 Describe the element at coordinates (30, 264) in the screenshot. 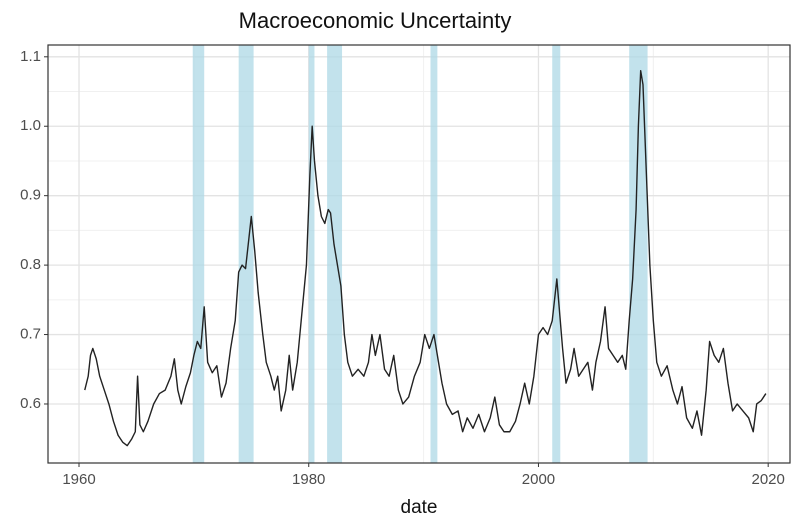

I see `y-tick-label: 0.8` at that location.